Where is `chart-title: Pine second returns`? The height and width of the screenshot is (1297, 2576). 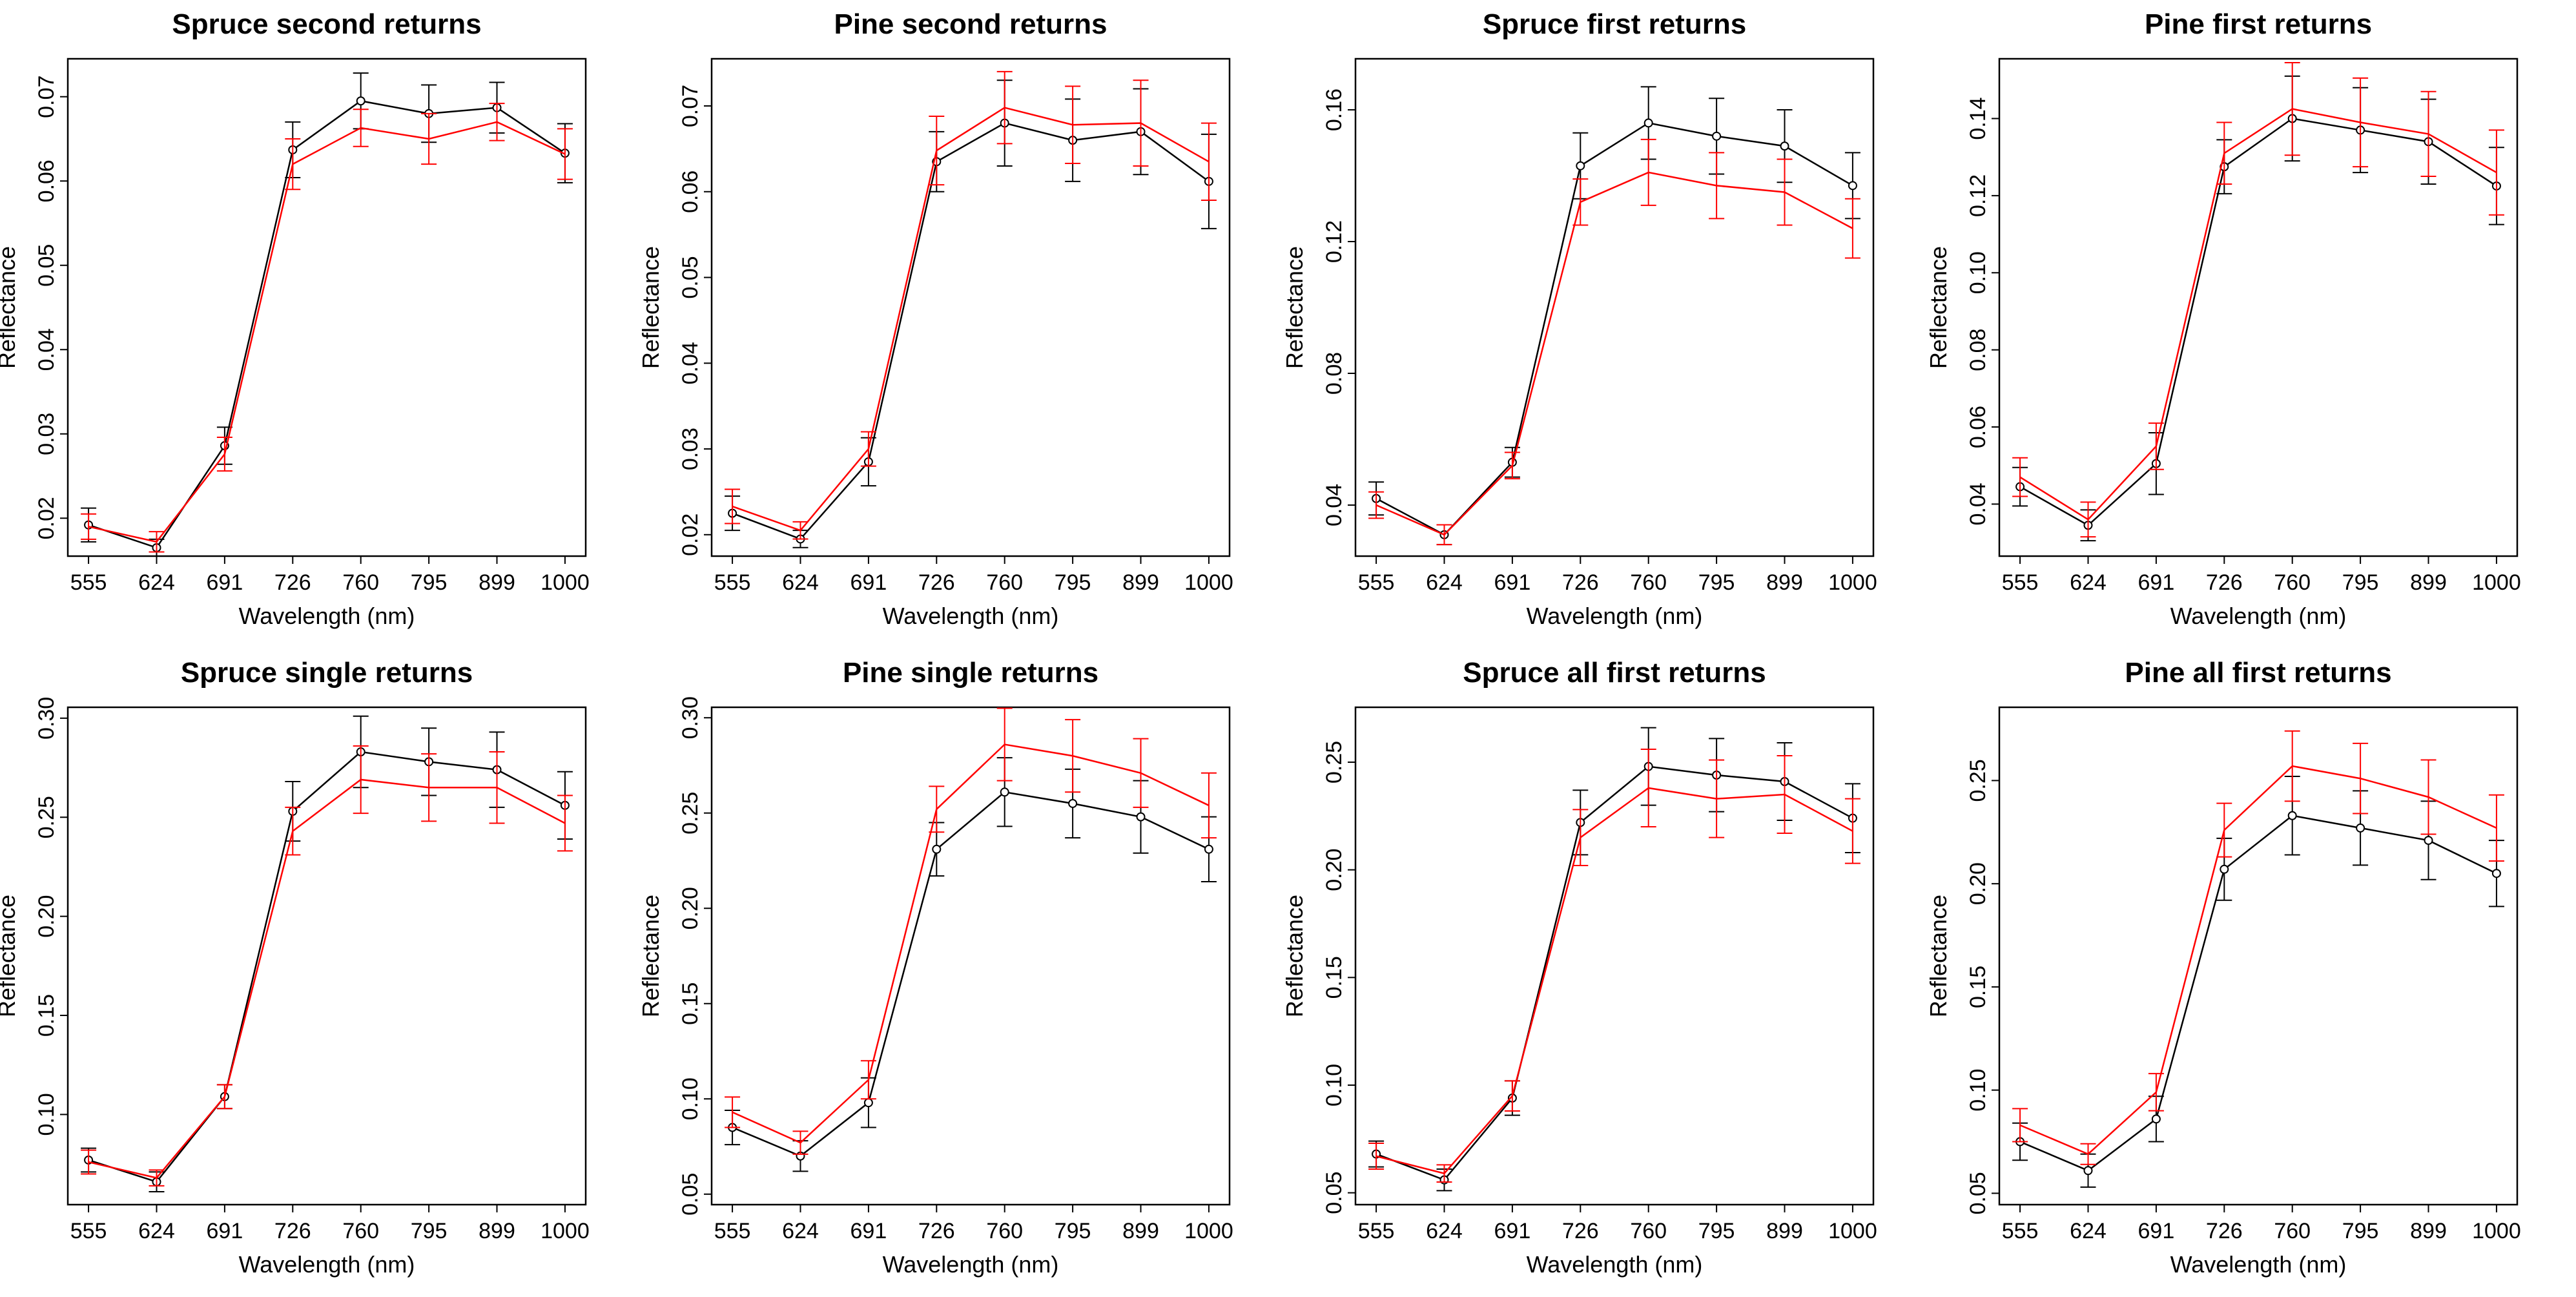
chart-title: Pine second returns is located at coordinates (970, 24).